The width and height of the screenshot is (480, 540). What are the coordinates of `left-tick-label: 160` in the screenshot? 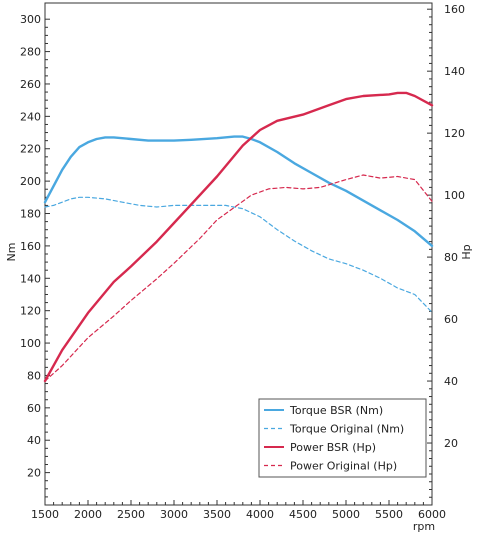 It's located at (30, 246).